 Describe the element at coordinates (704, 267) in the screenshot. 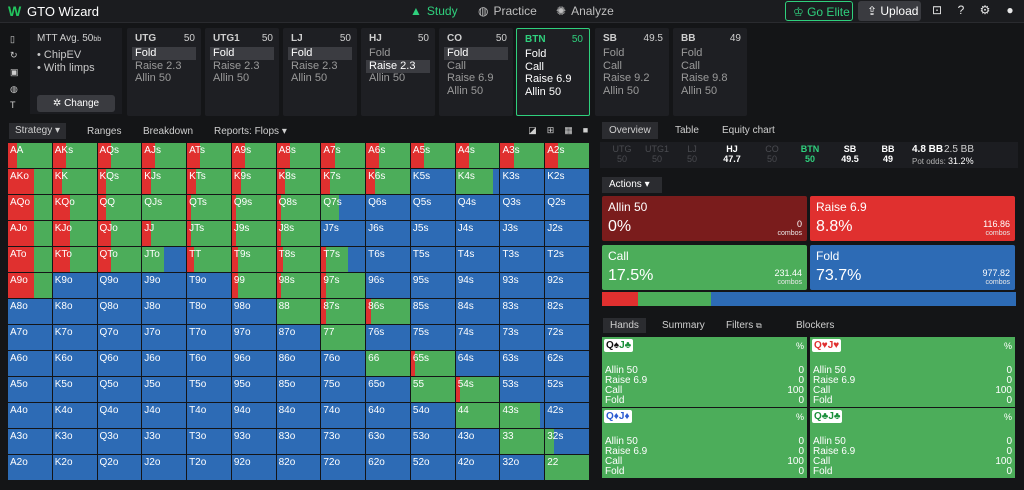

I see `action-box-call: Call 17.5% 231.44 combos` at that location.